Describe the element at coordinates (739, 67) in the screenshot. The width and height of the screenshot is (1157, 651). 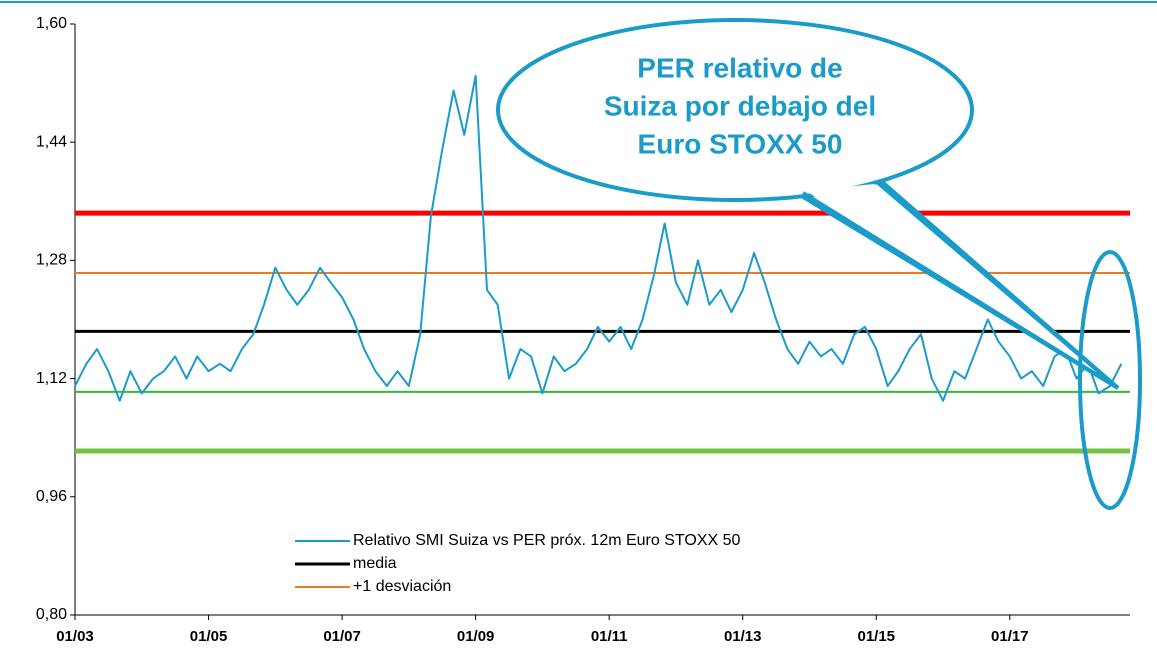
I see `callout-text: PER relativo de` at that location.